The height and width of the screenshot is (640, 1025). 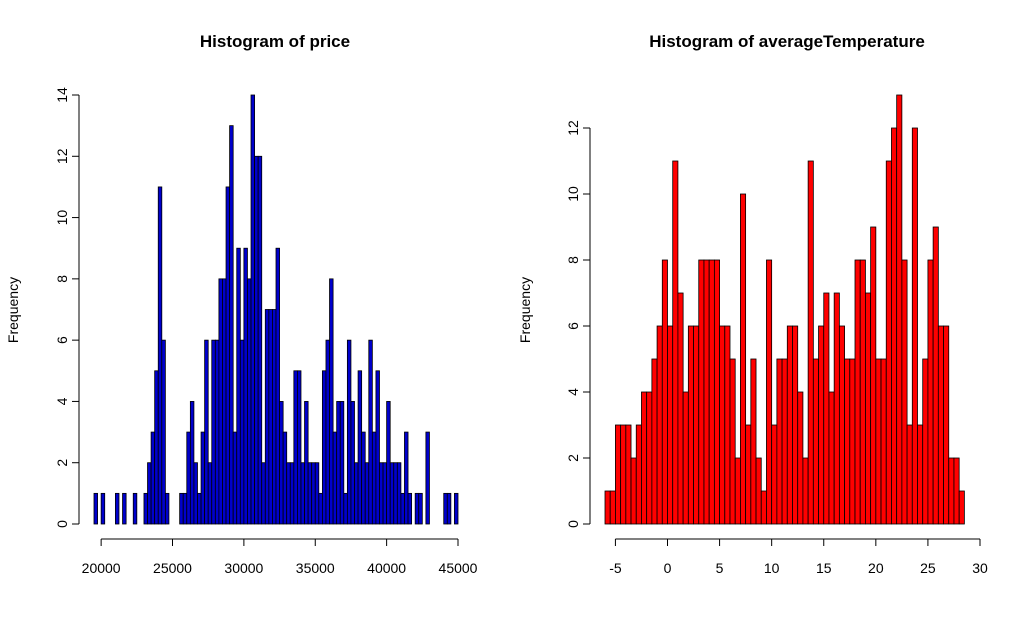 I want to click on temperature-y-axis: 0 2 4 6 8 10 12, so click(x=578, y=324).